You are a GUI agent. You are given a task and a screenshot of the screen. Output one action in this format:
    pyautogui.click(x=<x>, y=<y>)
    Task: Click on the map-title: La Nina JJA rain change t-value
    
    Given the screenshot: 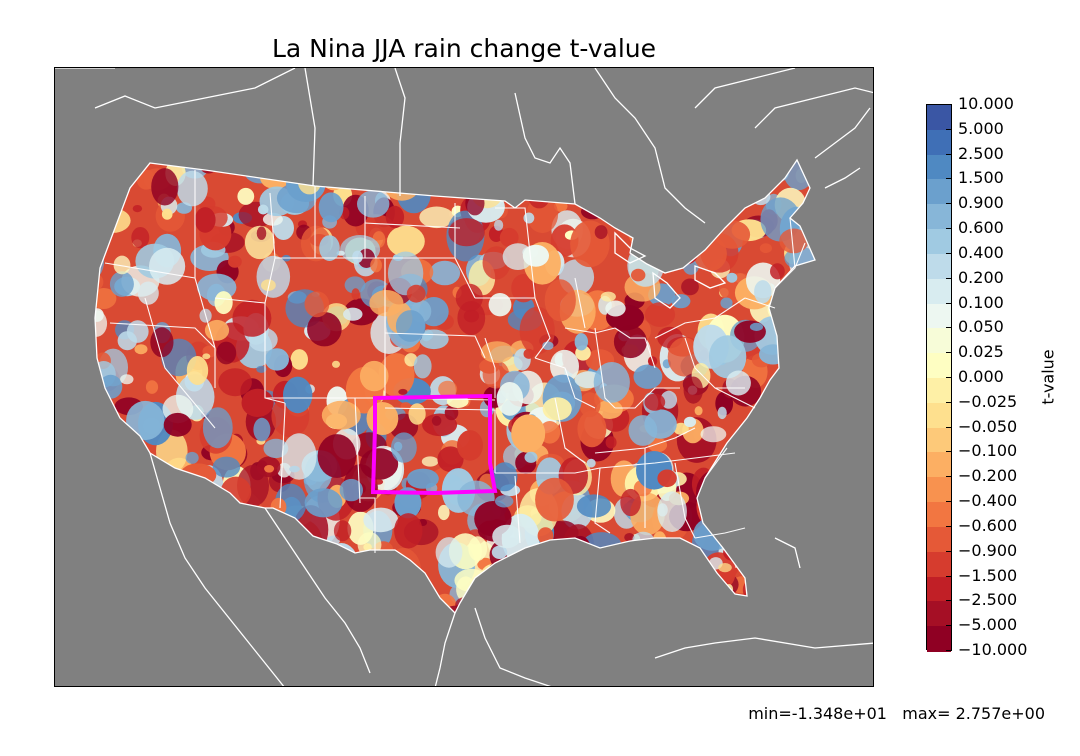 What is the action you would take?
    pyautogui.click(x=464, y=48)
    